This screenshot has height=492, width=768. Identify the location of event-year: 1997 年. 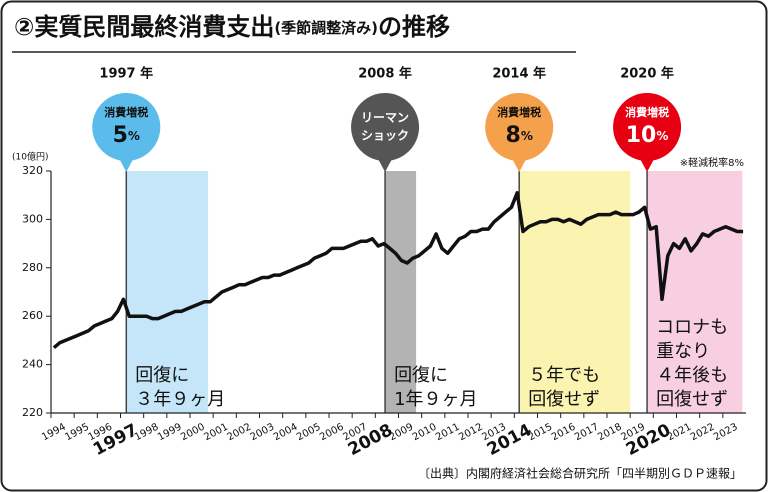
(126, 74).